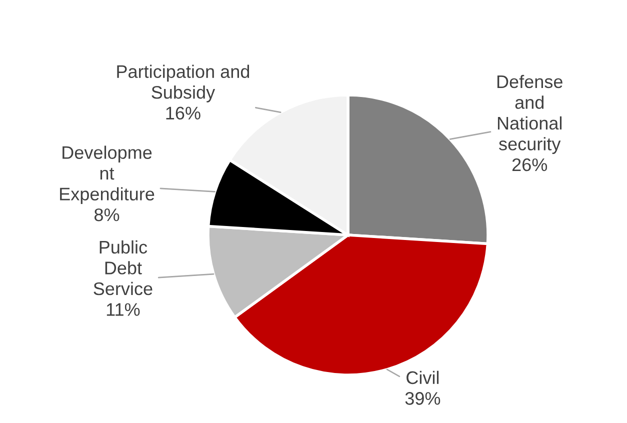 Image resolution: width=627 pixels, height=423 pixels. Describe the element at coordinates (530, 165) in the screenshot. I see `data-label: 26%` at that location.